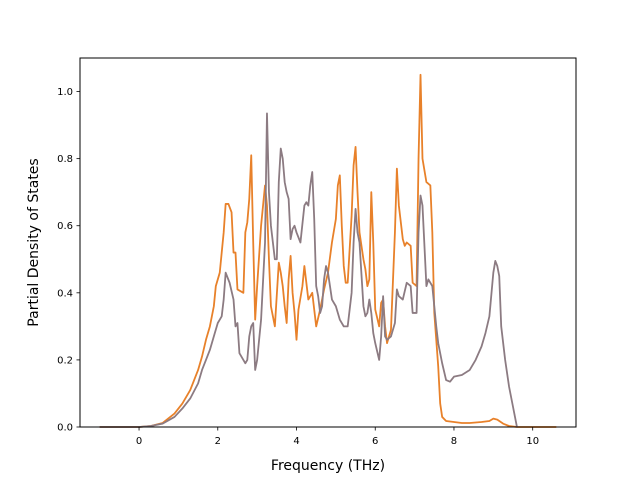 The height and width of the screenshot is (480, 640). What do you see at coordinates (139, 441) in the screenshot?
I see `x-tick-label: 0` at bounding box center [139, 441].